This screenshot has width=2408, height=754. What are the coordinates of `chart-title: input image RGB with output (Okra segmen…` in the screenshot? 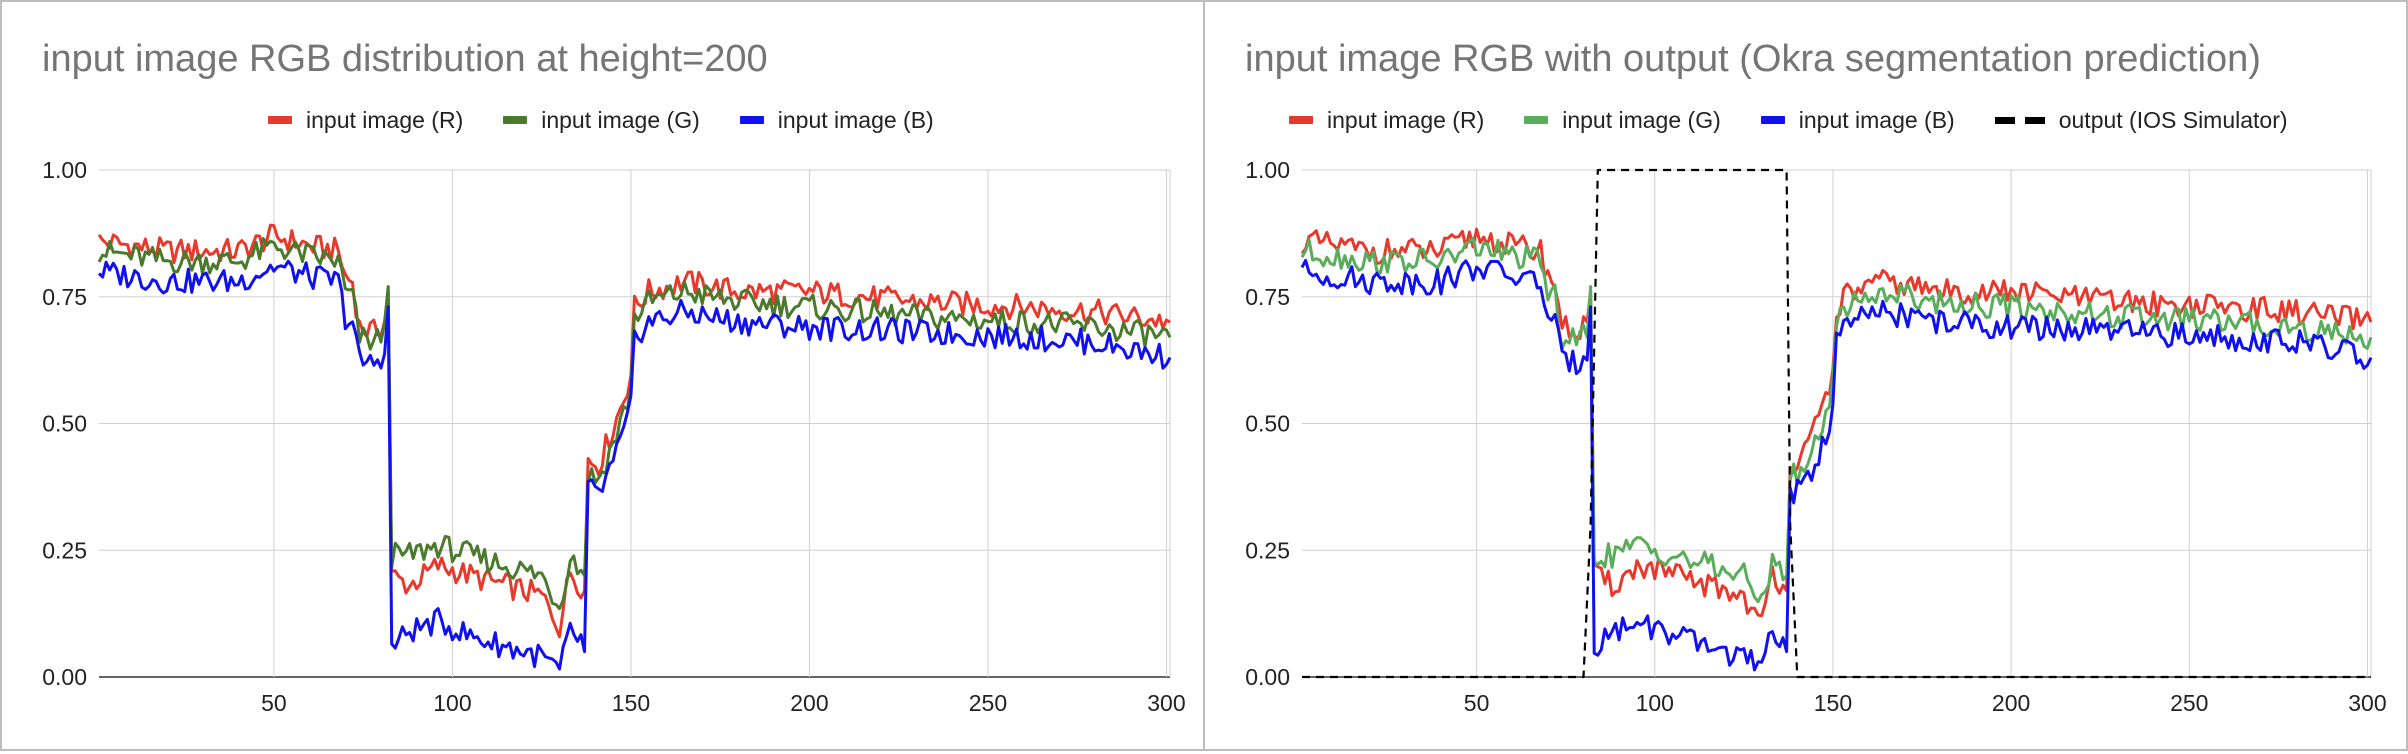 It's located at (1753, 59).